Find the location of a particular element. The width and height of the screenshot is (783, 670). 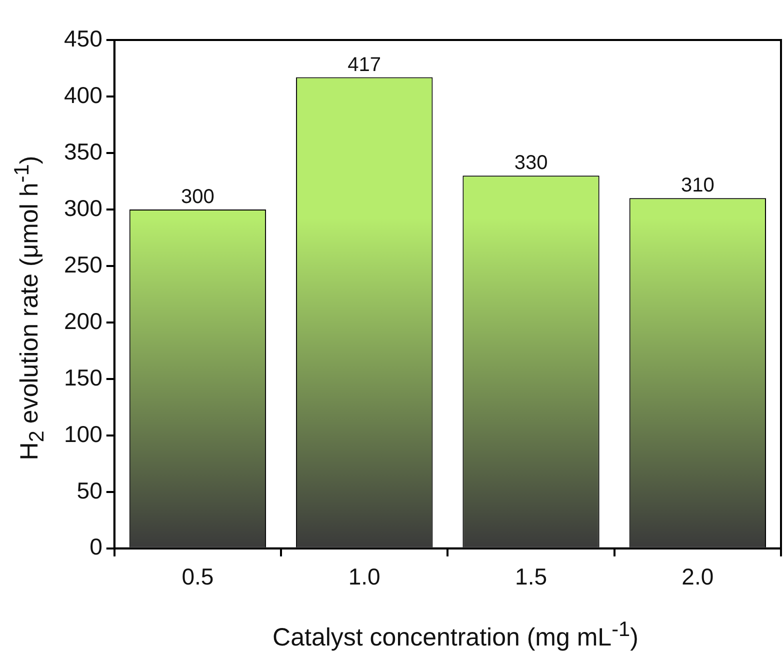

y-tick-label: 100 is located at coordinates (83, 433).